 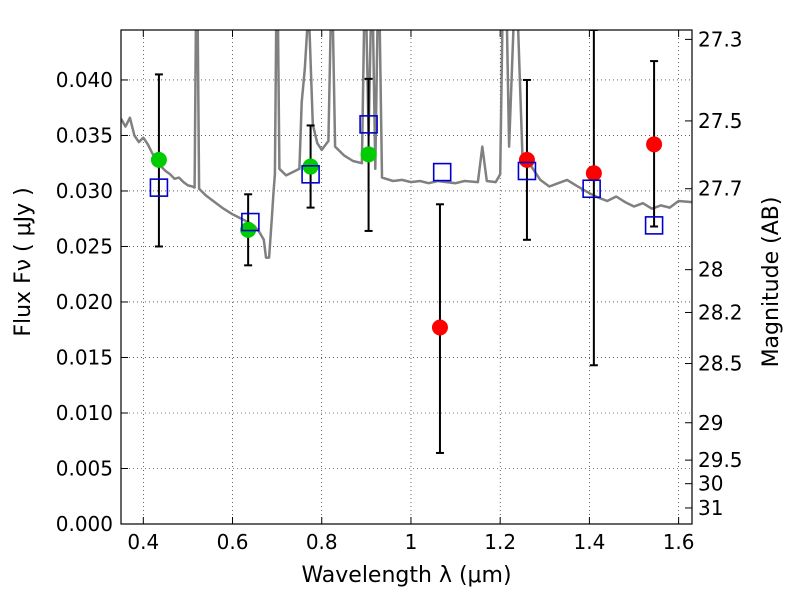 What do you see at coordinates (771, 282) in the screenshot?
I see `y2-axis-label: Magnitude (AB)` at bounding box center [771, 282].